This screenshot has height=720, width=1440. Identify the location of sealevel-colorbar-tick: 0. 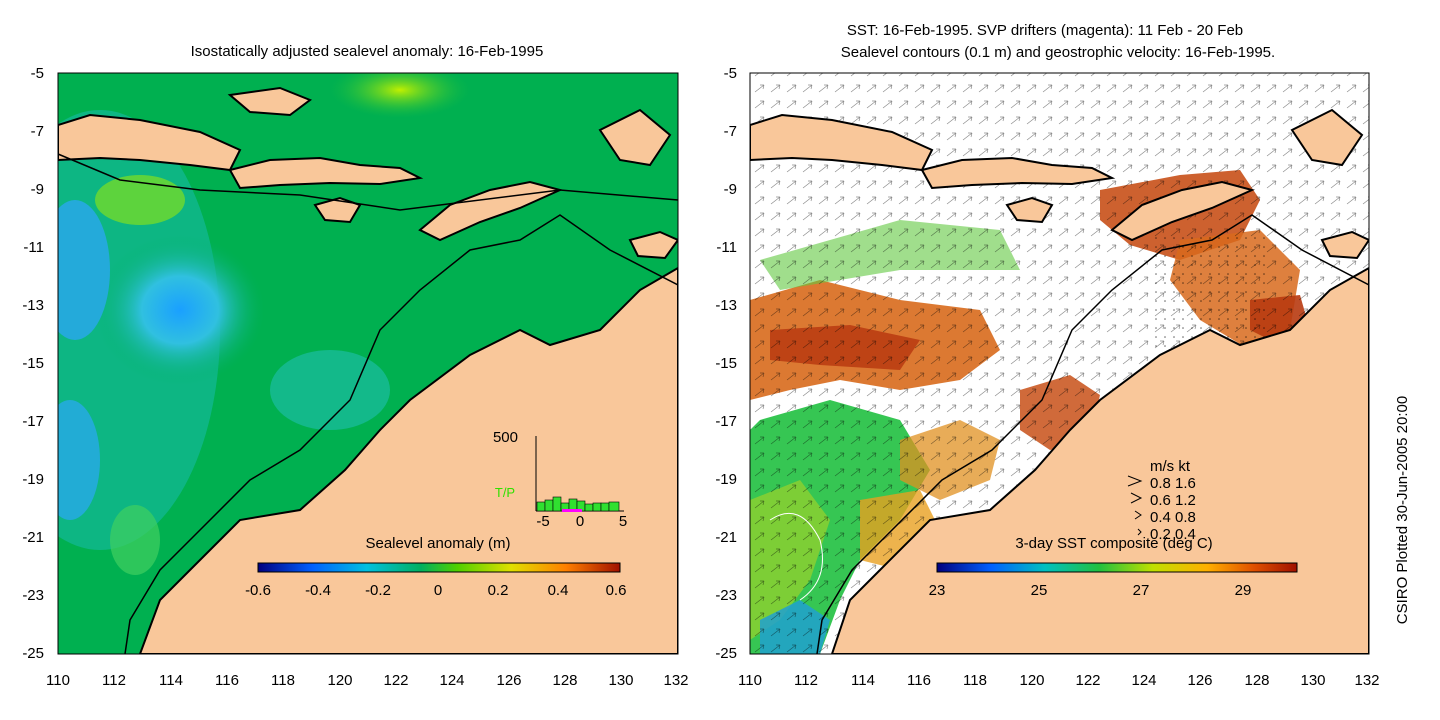
(438, 590).